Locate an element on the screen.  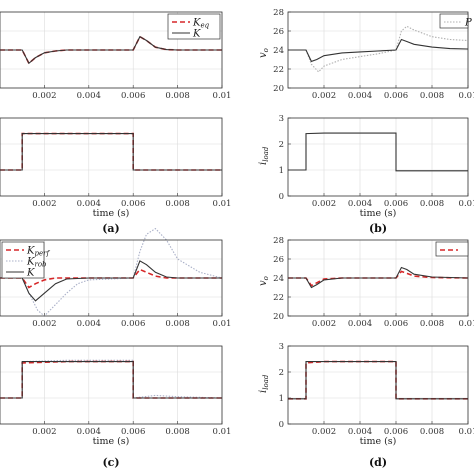
series-line-p is located at coordinates (378, 49).